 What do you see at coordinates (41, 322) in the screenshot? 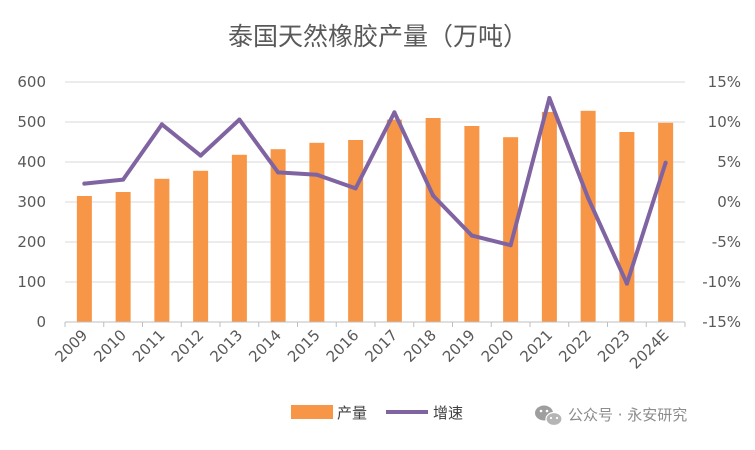
I see `left-axis-tick-label: 0` at bounding box center [41, 322].